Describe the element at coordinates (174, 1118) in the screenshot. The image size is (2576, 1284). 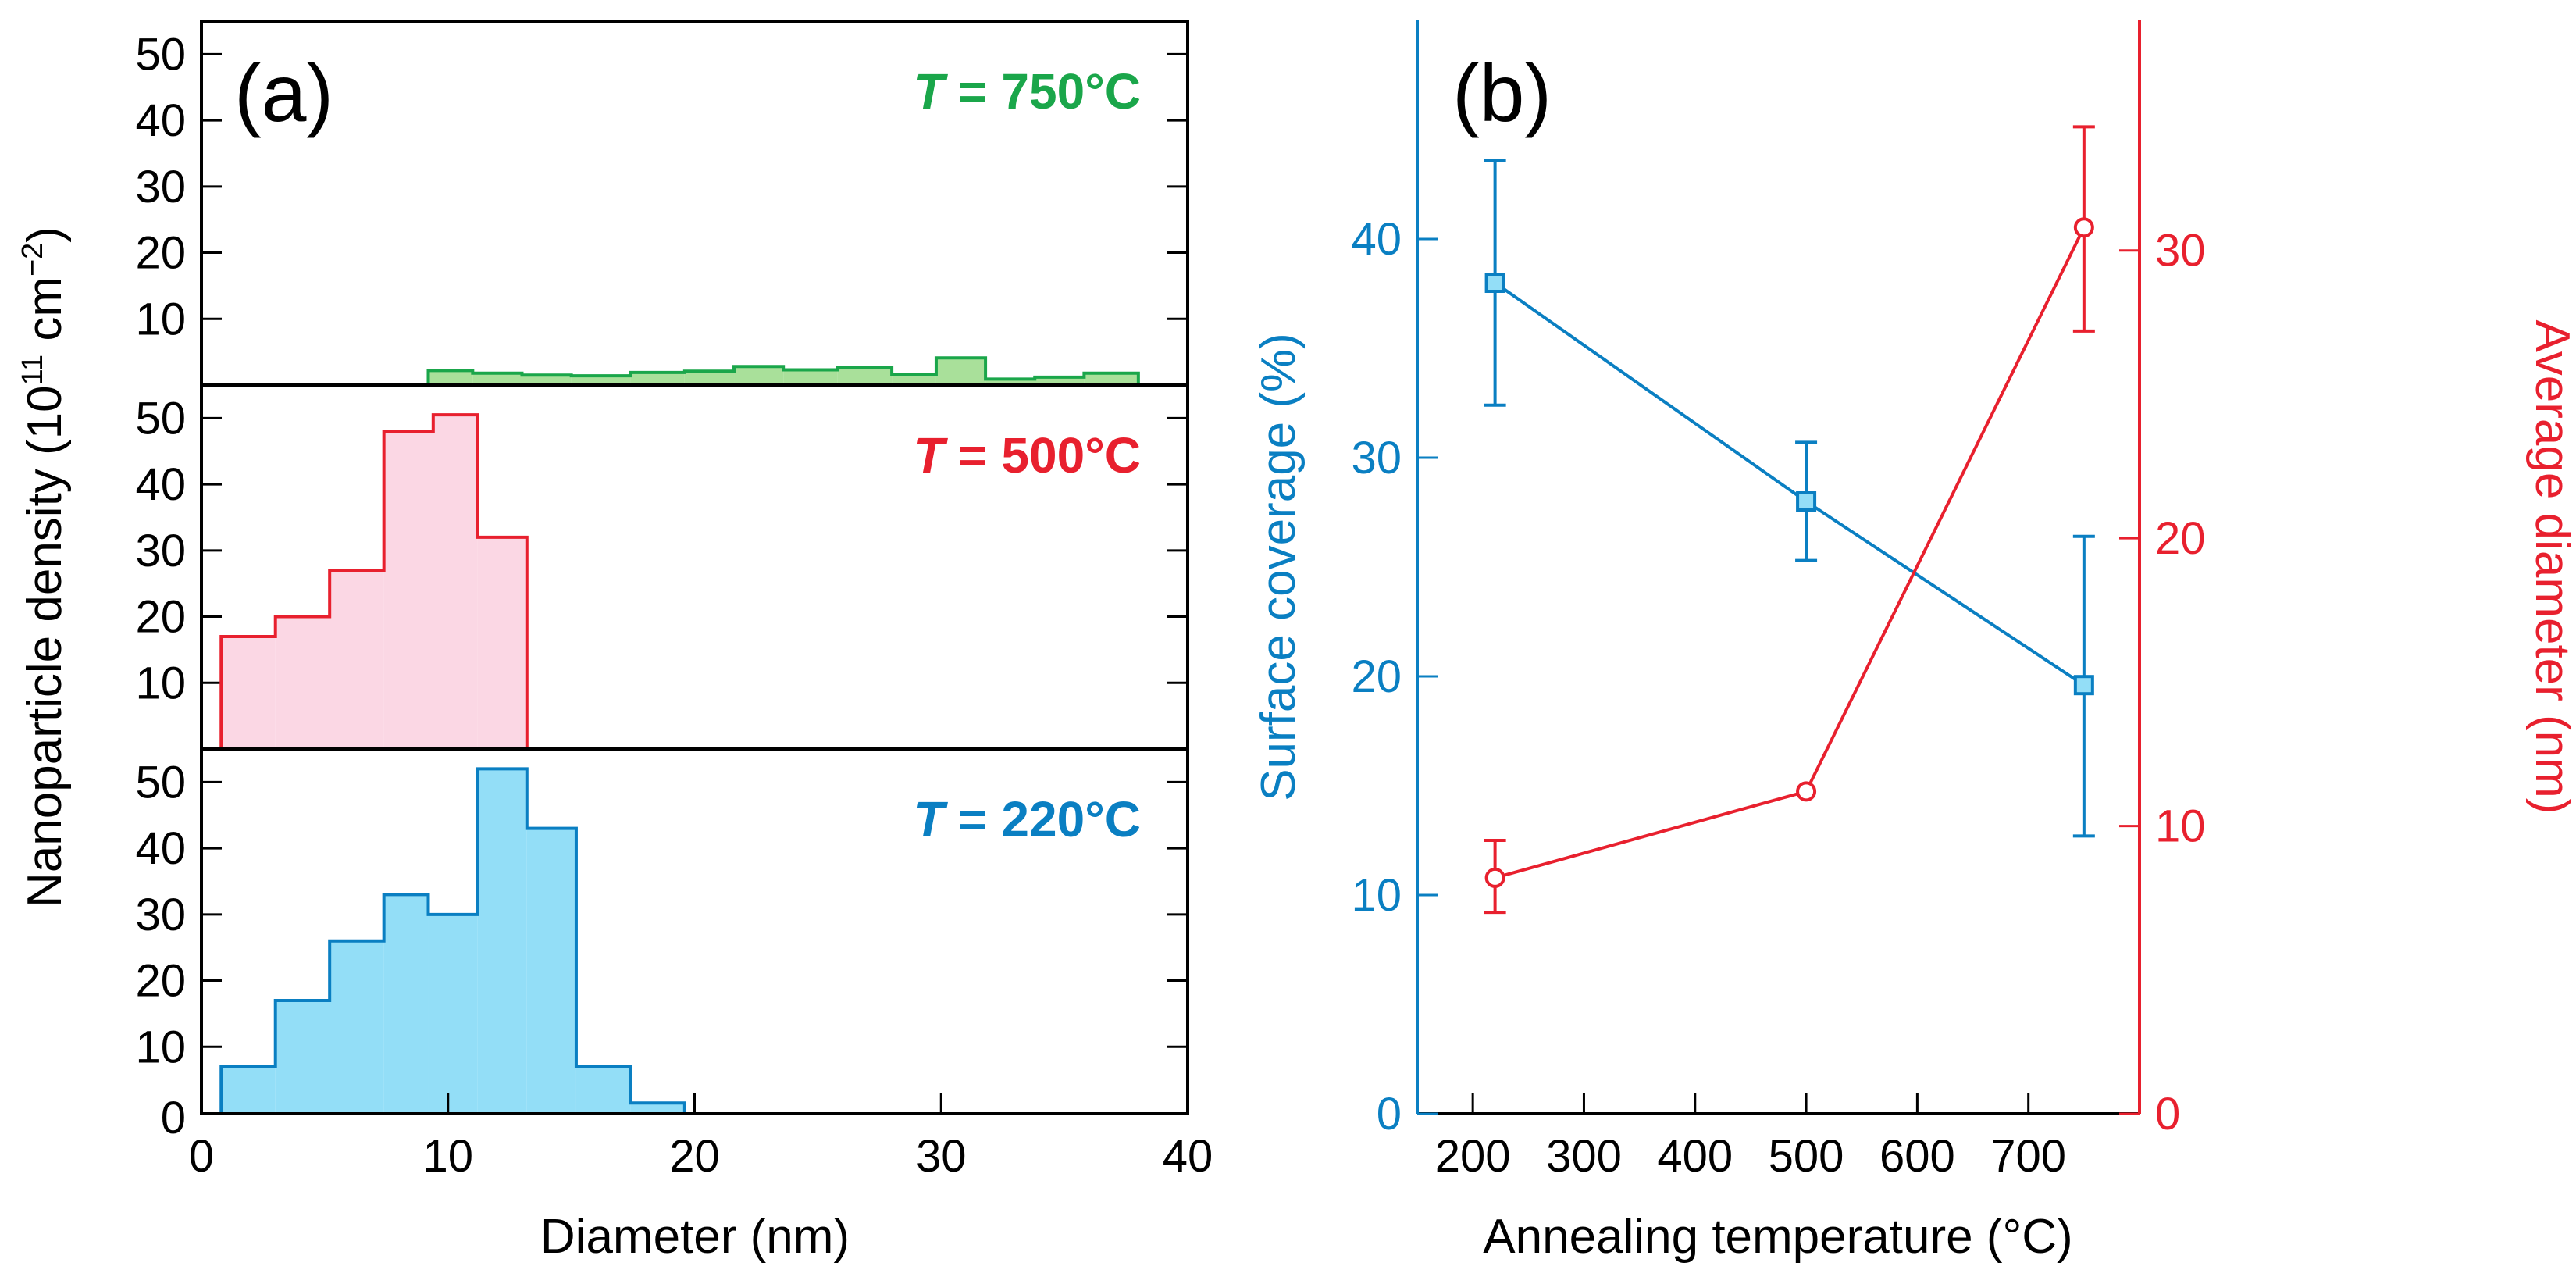
I see `panel-a-y-zero-label: 0` at that location.